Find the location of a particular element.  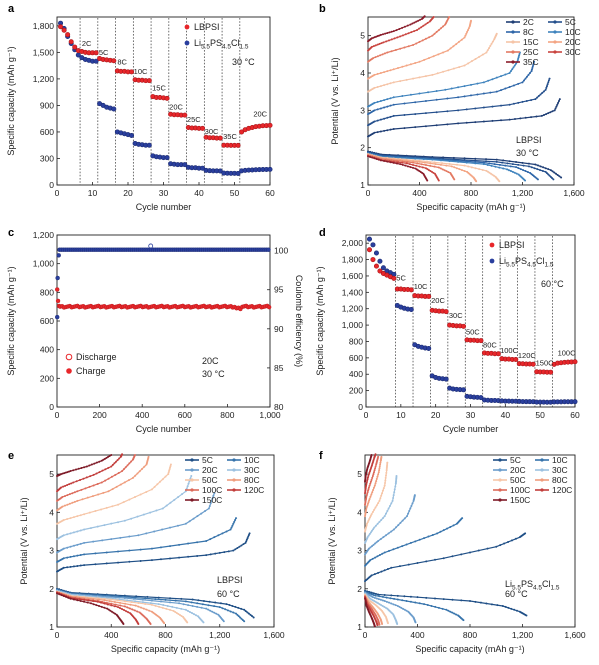

temperature-annotation: 60 °C is located at coordinates (516, 594).